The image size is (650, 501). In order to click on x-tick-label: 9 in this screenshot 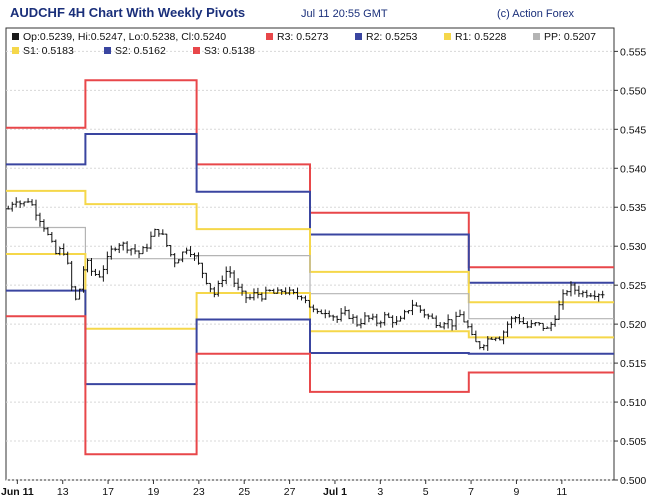, I will do `click(517, 492)`.